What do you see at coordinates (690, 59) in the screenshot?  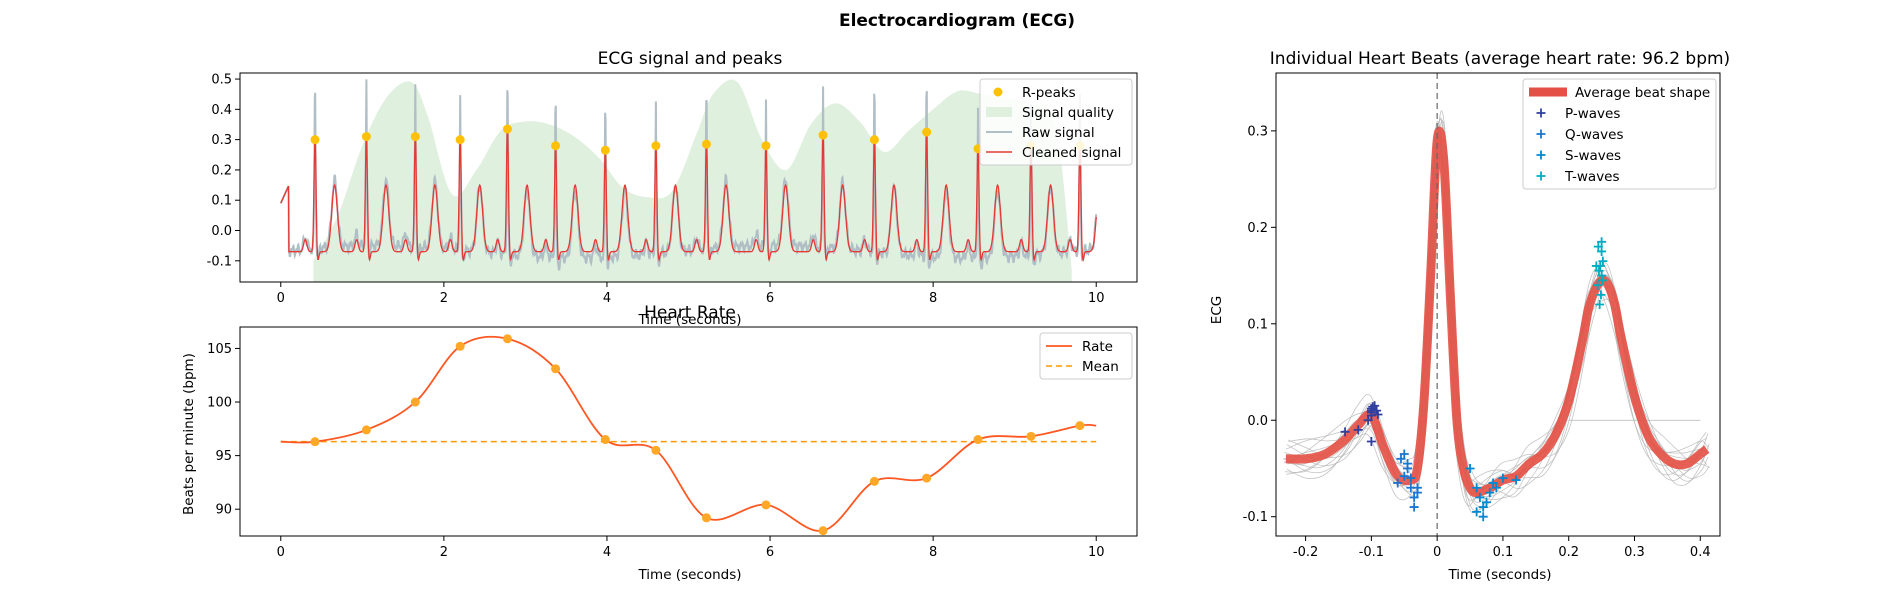 I see `ecg-signal-title: ECG signal and peaks` at bounding box center [690, 59].